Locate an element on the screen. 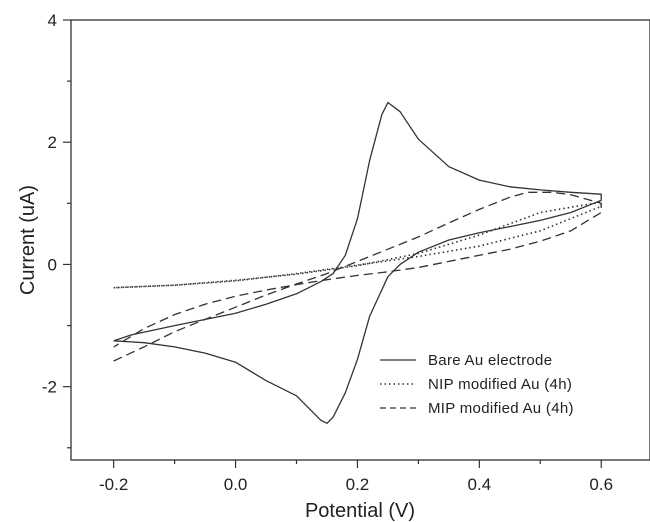 The height and width of the screenshot is (522, 650). y-tick-label: 2 is located at coordinates (52, 142).